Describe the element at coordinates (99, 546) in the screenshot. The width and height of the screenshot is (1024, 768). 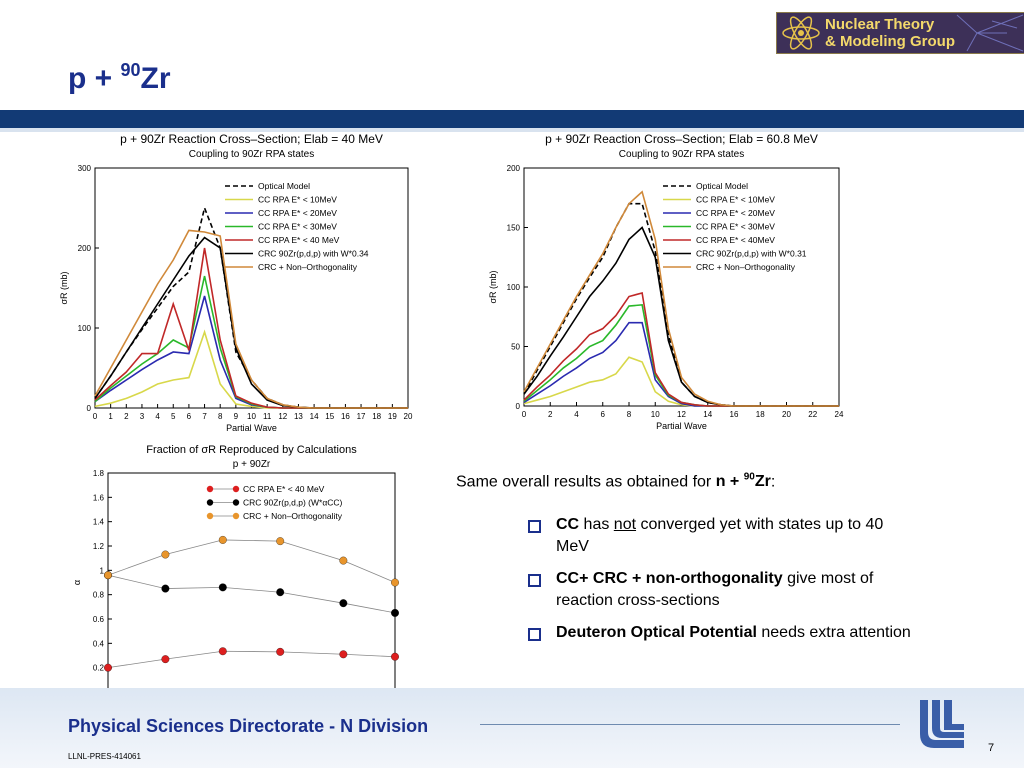
I see `y-tick-label: 1.2` at that location.